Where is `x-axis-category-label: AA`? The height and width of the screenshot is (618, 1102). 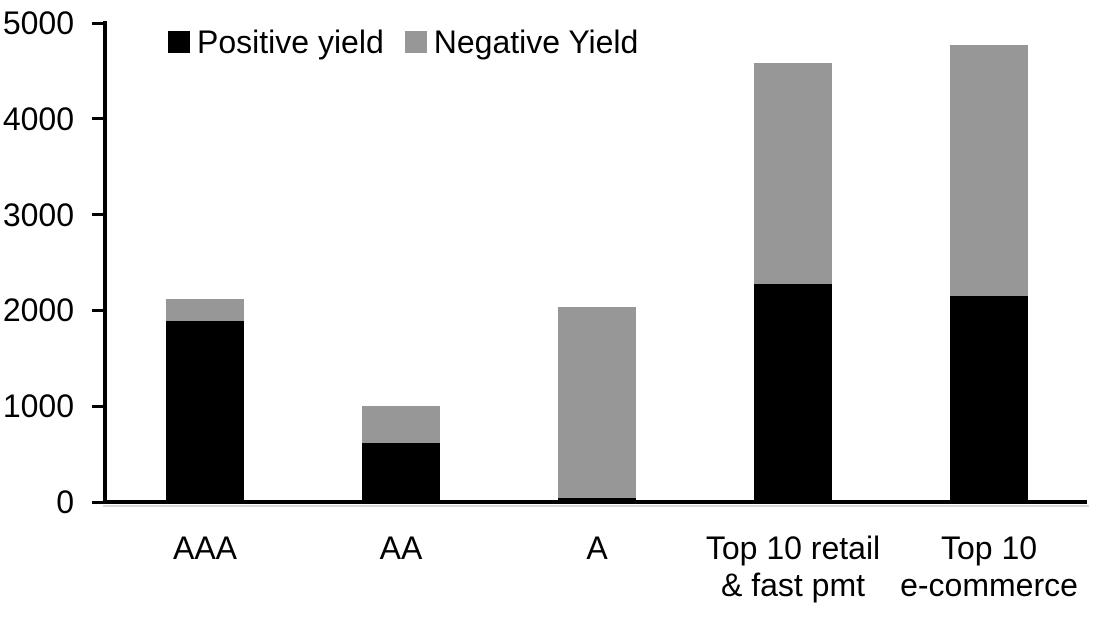
x-axis-category-label: AA is located at coordinates (401, 548).